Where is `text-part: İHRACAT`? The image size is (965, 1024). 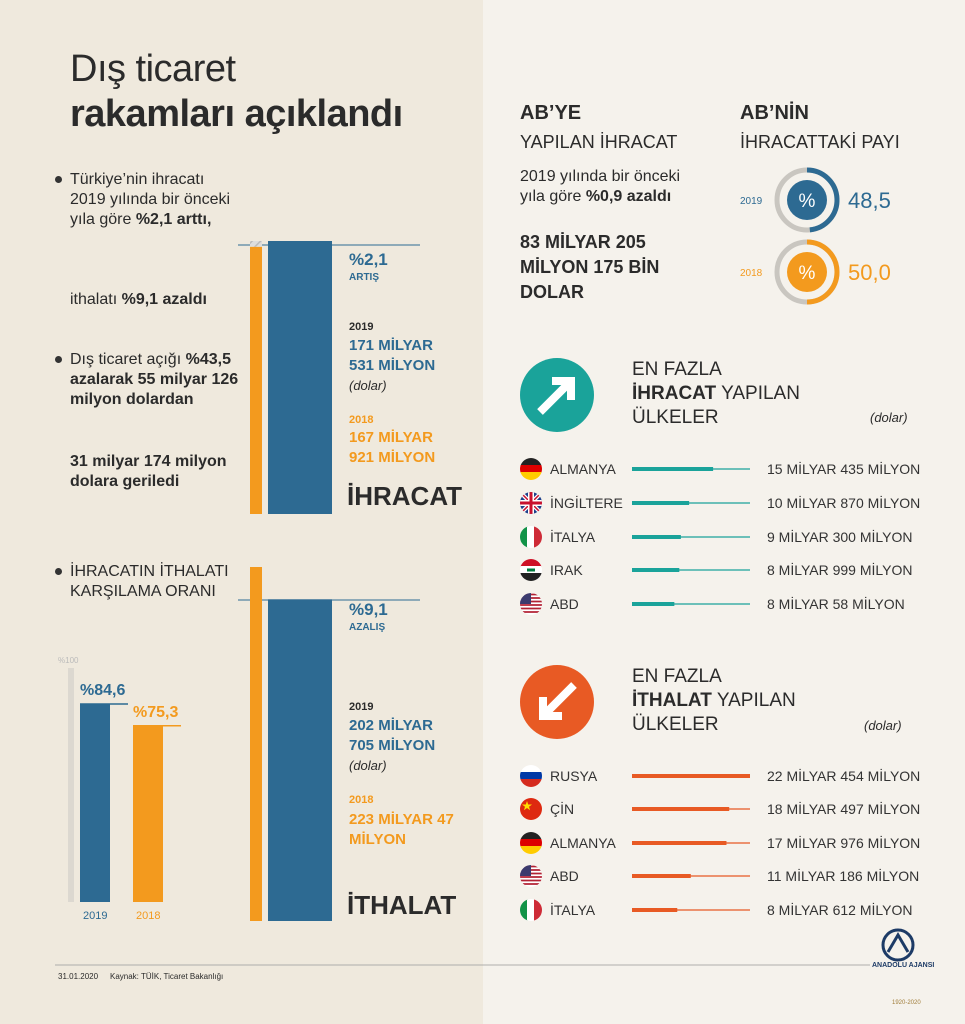
text-part: İHRACAT is located at coordinates (674, 393).